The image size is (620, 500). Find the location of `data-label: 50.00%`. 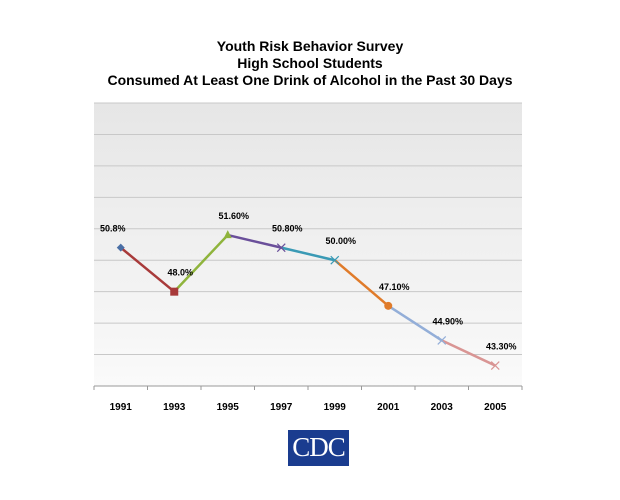

data-label: 50.00% is located at coordinates (340, 241).